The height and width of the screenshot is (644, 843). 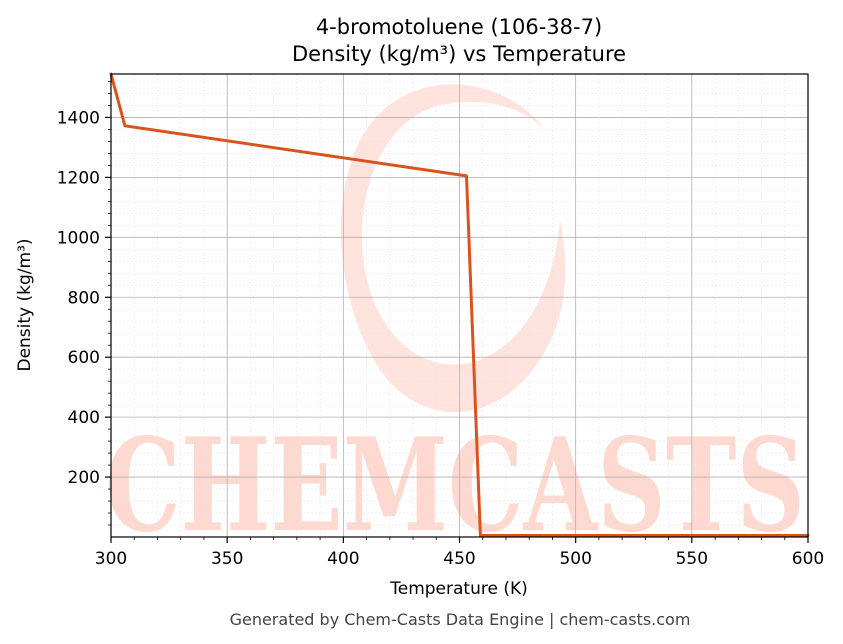 What do you see at coordinates (25, 304) in the screenshot?
I see `y-axis-label: Density (kg/m³)` at bounding box center [25, 304].